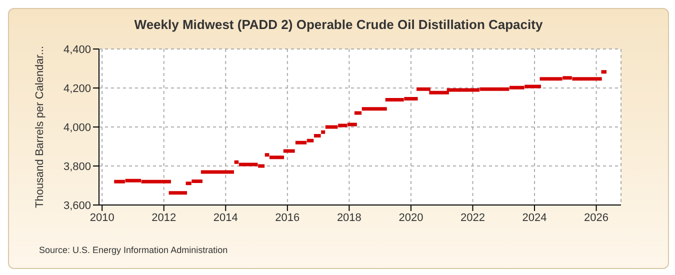 This screenshot has height=275, width=675. I want to click on source-note: Source: U.S. Energy Information Administration, so click(133, 250).